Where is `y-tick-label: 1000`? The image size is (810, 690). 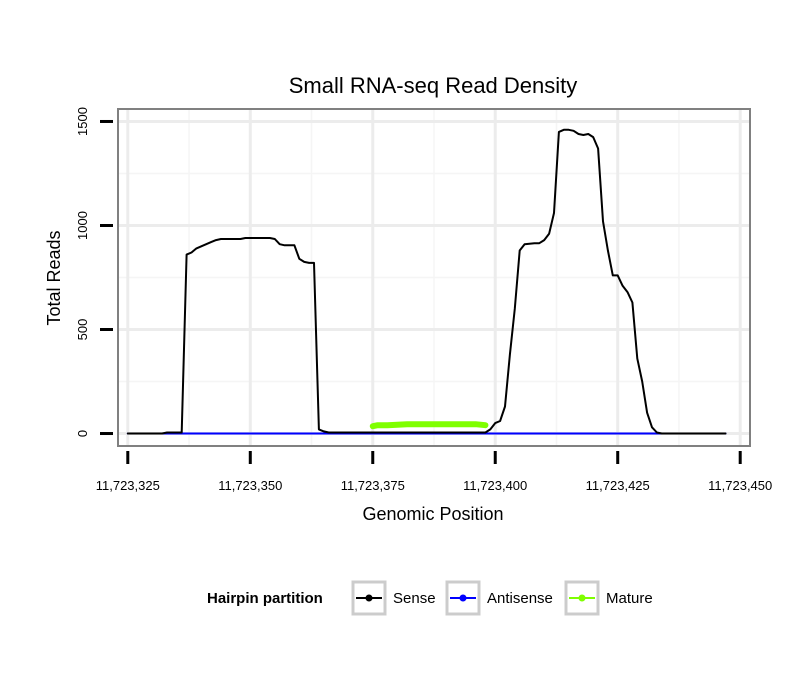 y-tick-label: 1000 is located at coordinates (82, 225).